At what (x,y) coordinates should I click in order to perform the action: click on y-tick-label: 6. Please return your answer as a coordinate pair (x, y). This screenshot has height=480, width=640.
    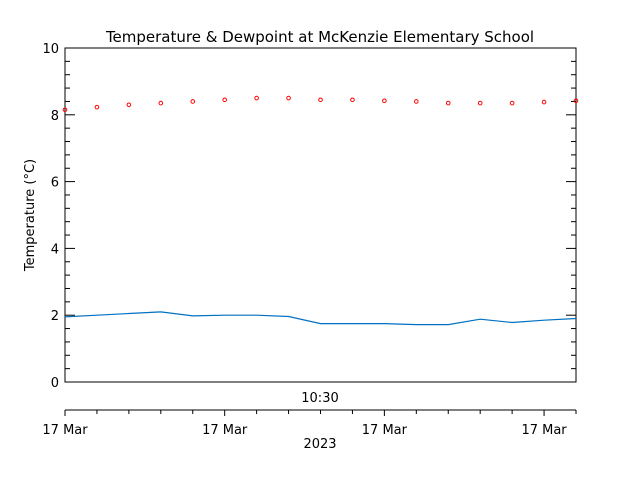
    Looking at the image, I should click on (55, 183).